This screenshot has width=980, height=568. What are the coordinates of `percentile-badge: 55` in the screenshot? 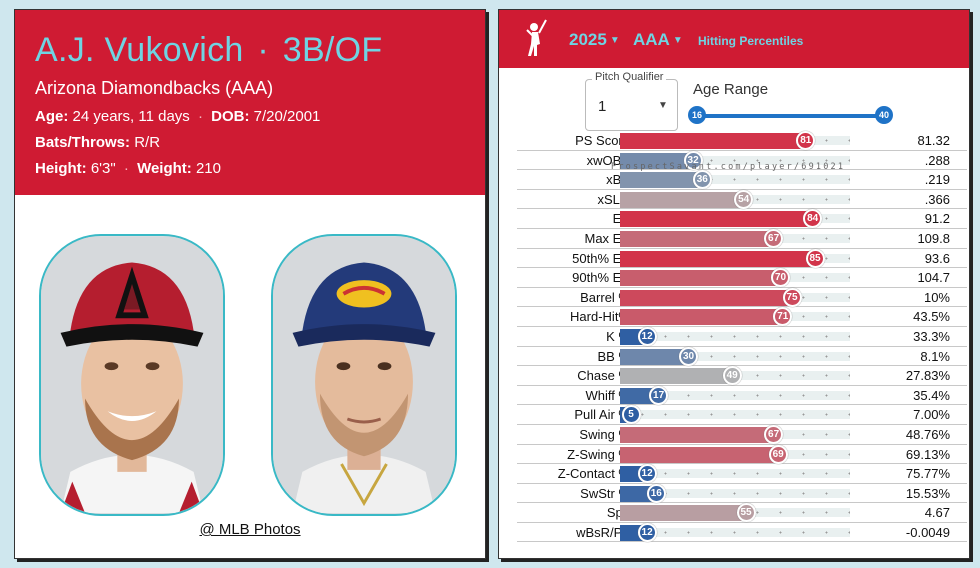 It's located at (746, 513).